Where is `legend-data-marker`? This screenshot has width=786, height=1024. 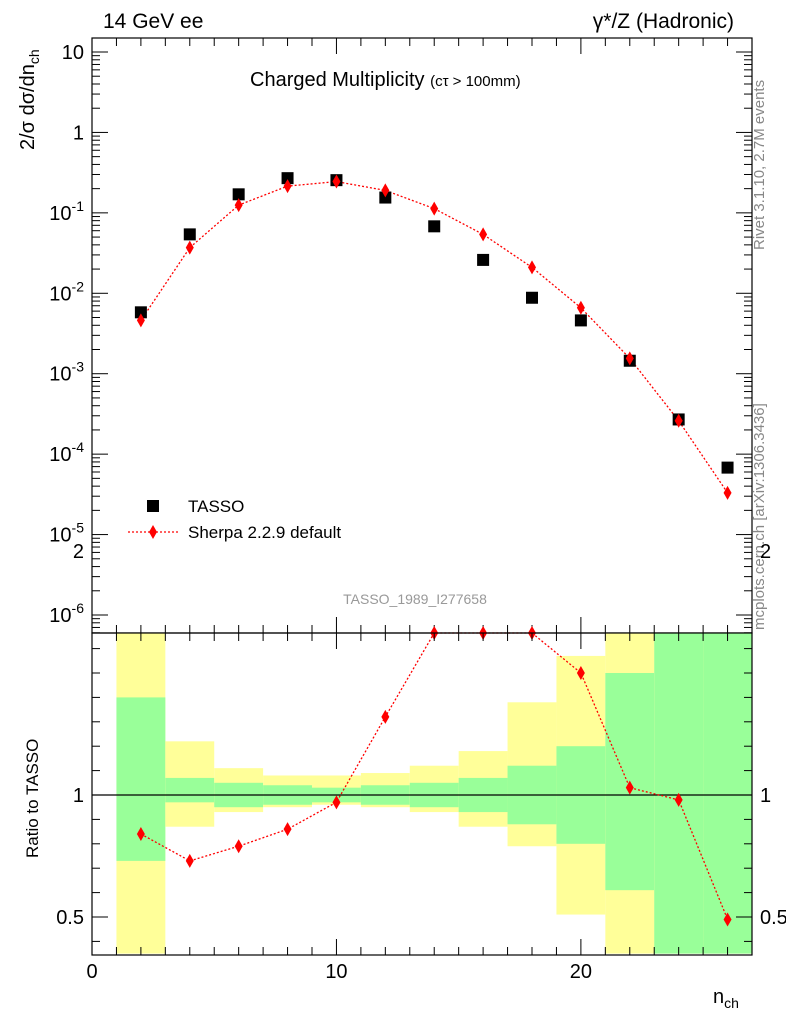
legend-data-marker is located at coordinates (153, 506).